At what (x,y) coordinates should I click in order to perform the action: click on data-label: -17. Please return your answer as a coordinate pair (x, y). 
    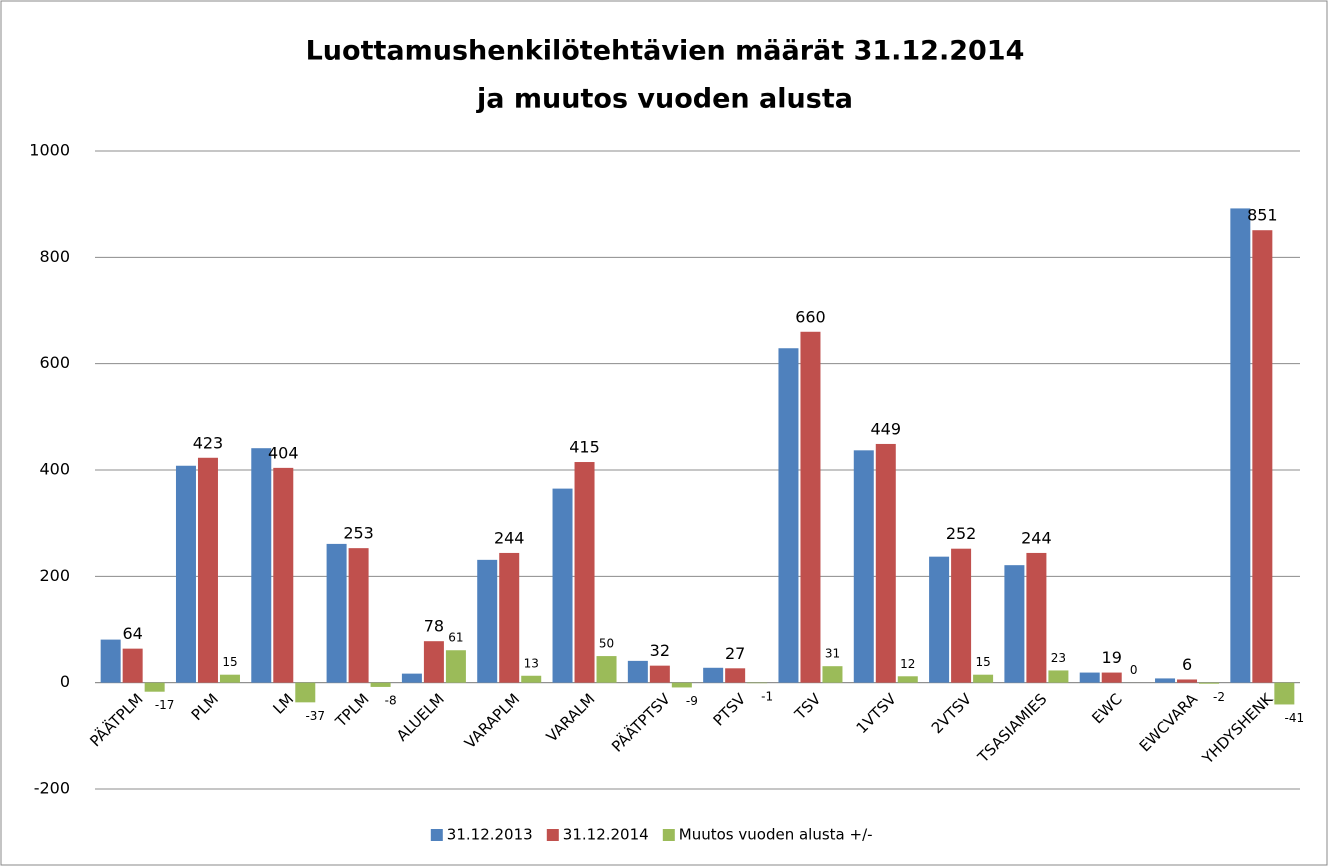
    Looking at the image, I should click on (165, 705).